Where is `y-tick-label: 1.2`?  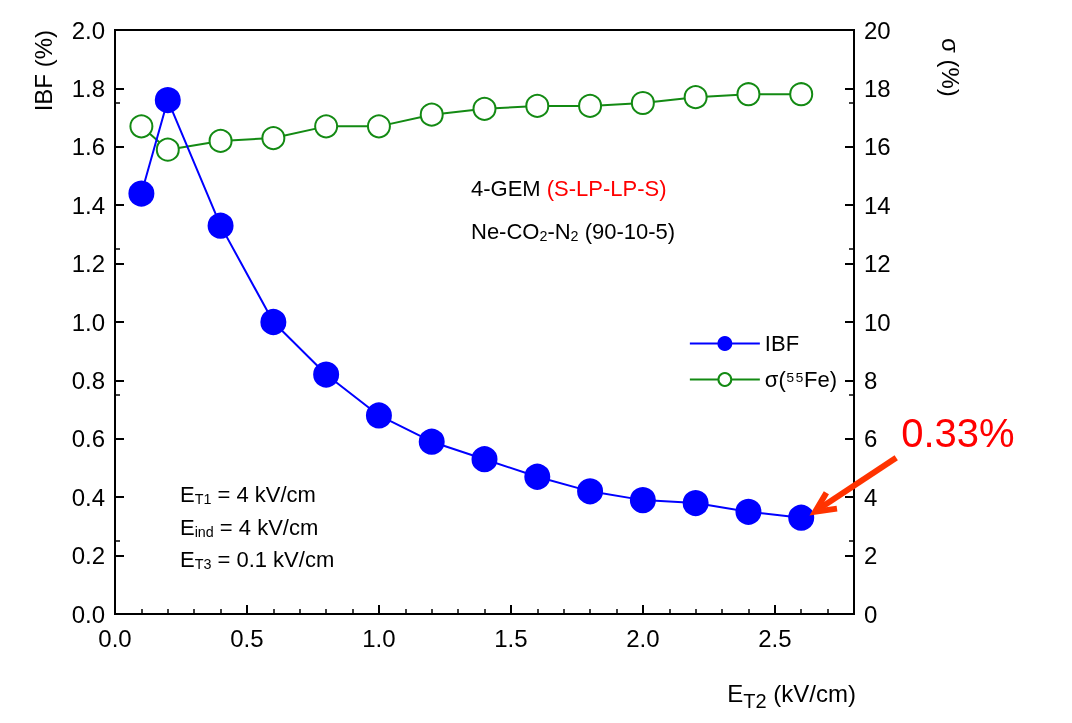 y-tick-label: 1.2 is located at coordinates (88, 264).